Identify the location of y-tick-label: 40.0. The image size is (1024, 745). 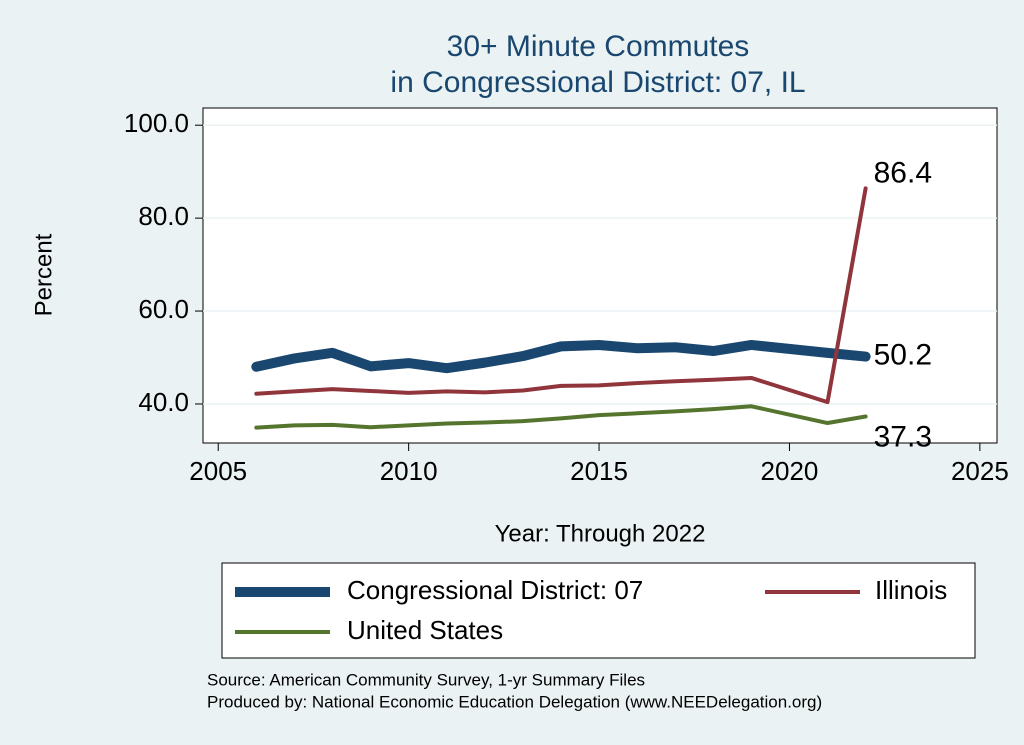
(163, 402).